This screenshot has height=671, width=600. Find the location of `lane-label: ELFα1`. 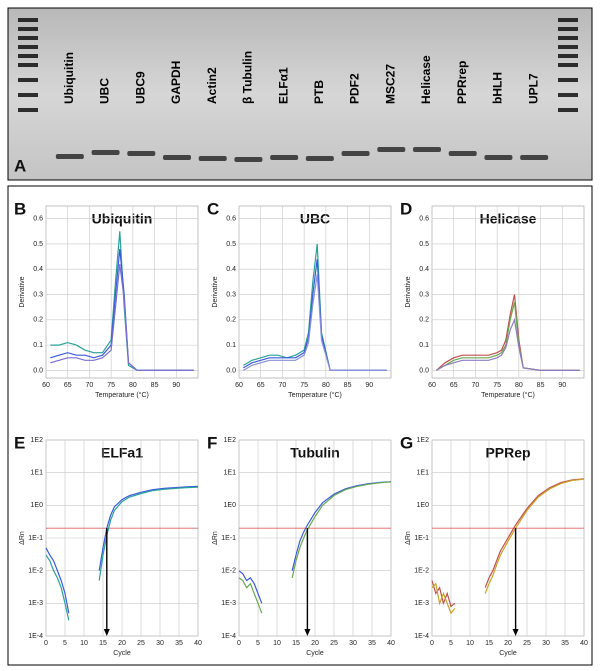

lane-label: ELFα1 is located at coordinates (283, 85).